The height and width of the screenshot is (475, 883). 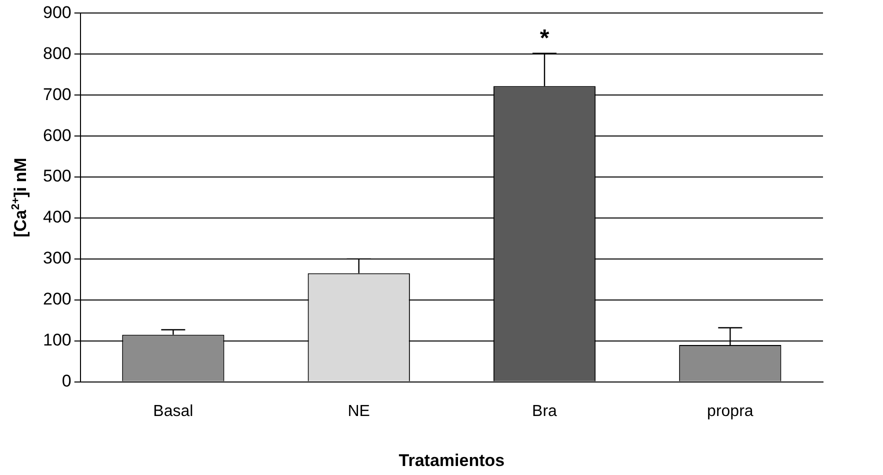 What do you see at coordinates (451, 460) in the screenshot?
I see `x-axis-title: Tratamientos` at bounding box center [451, 460].